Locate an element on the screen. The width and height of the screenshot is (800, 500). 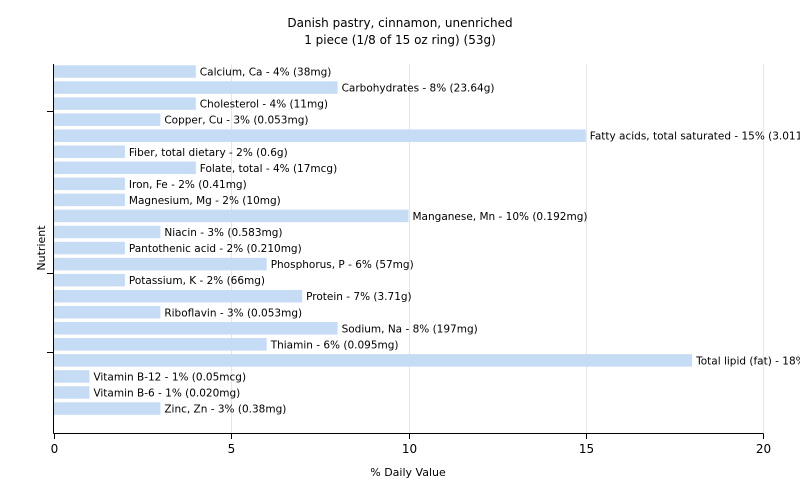
bar-label-0: Calcium, Ca - 4% (38mg) is located at coordinates (266, 73).